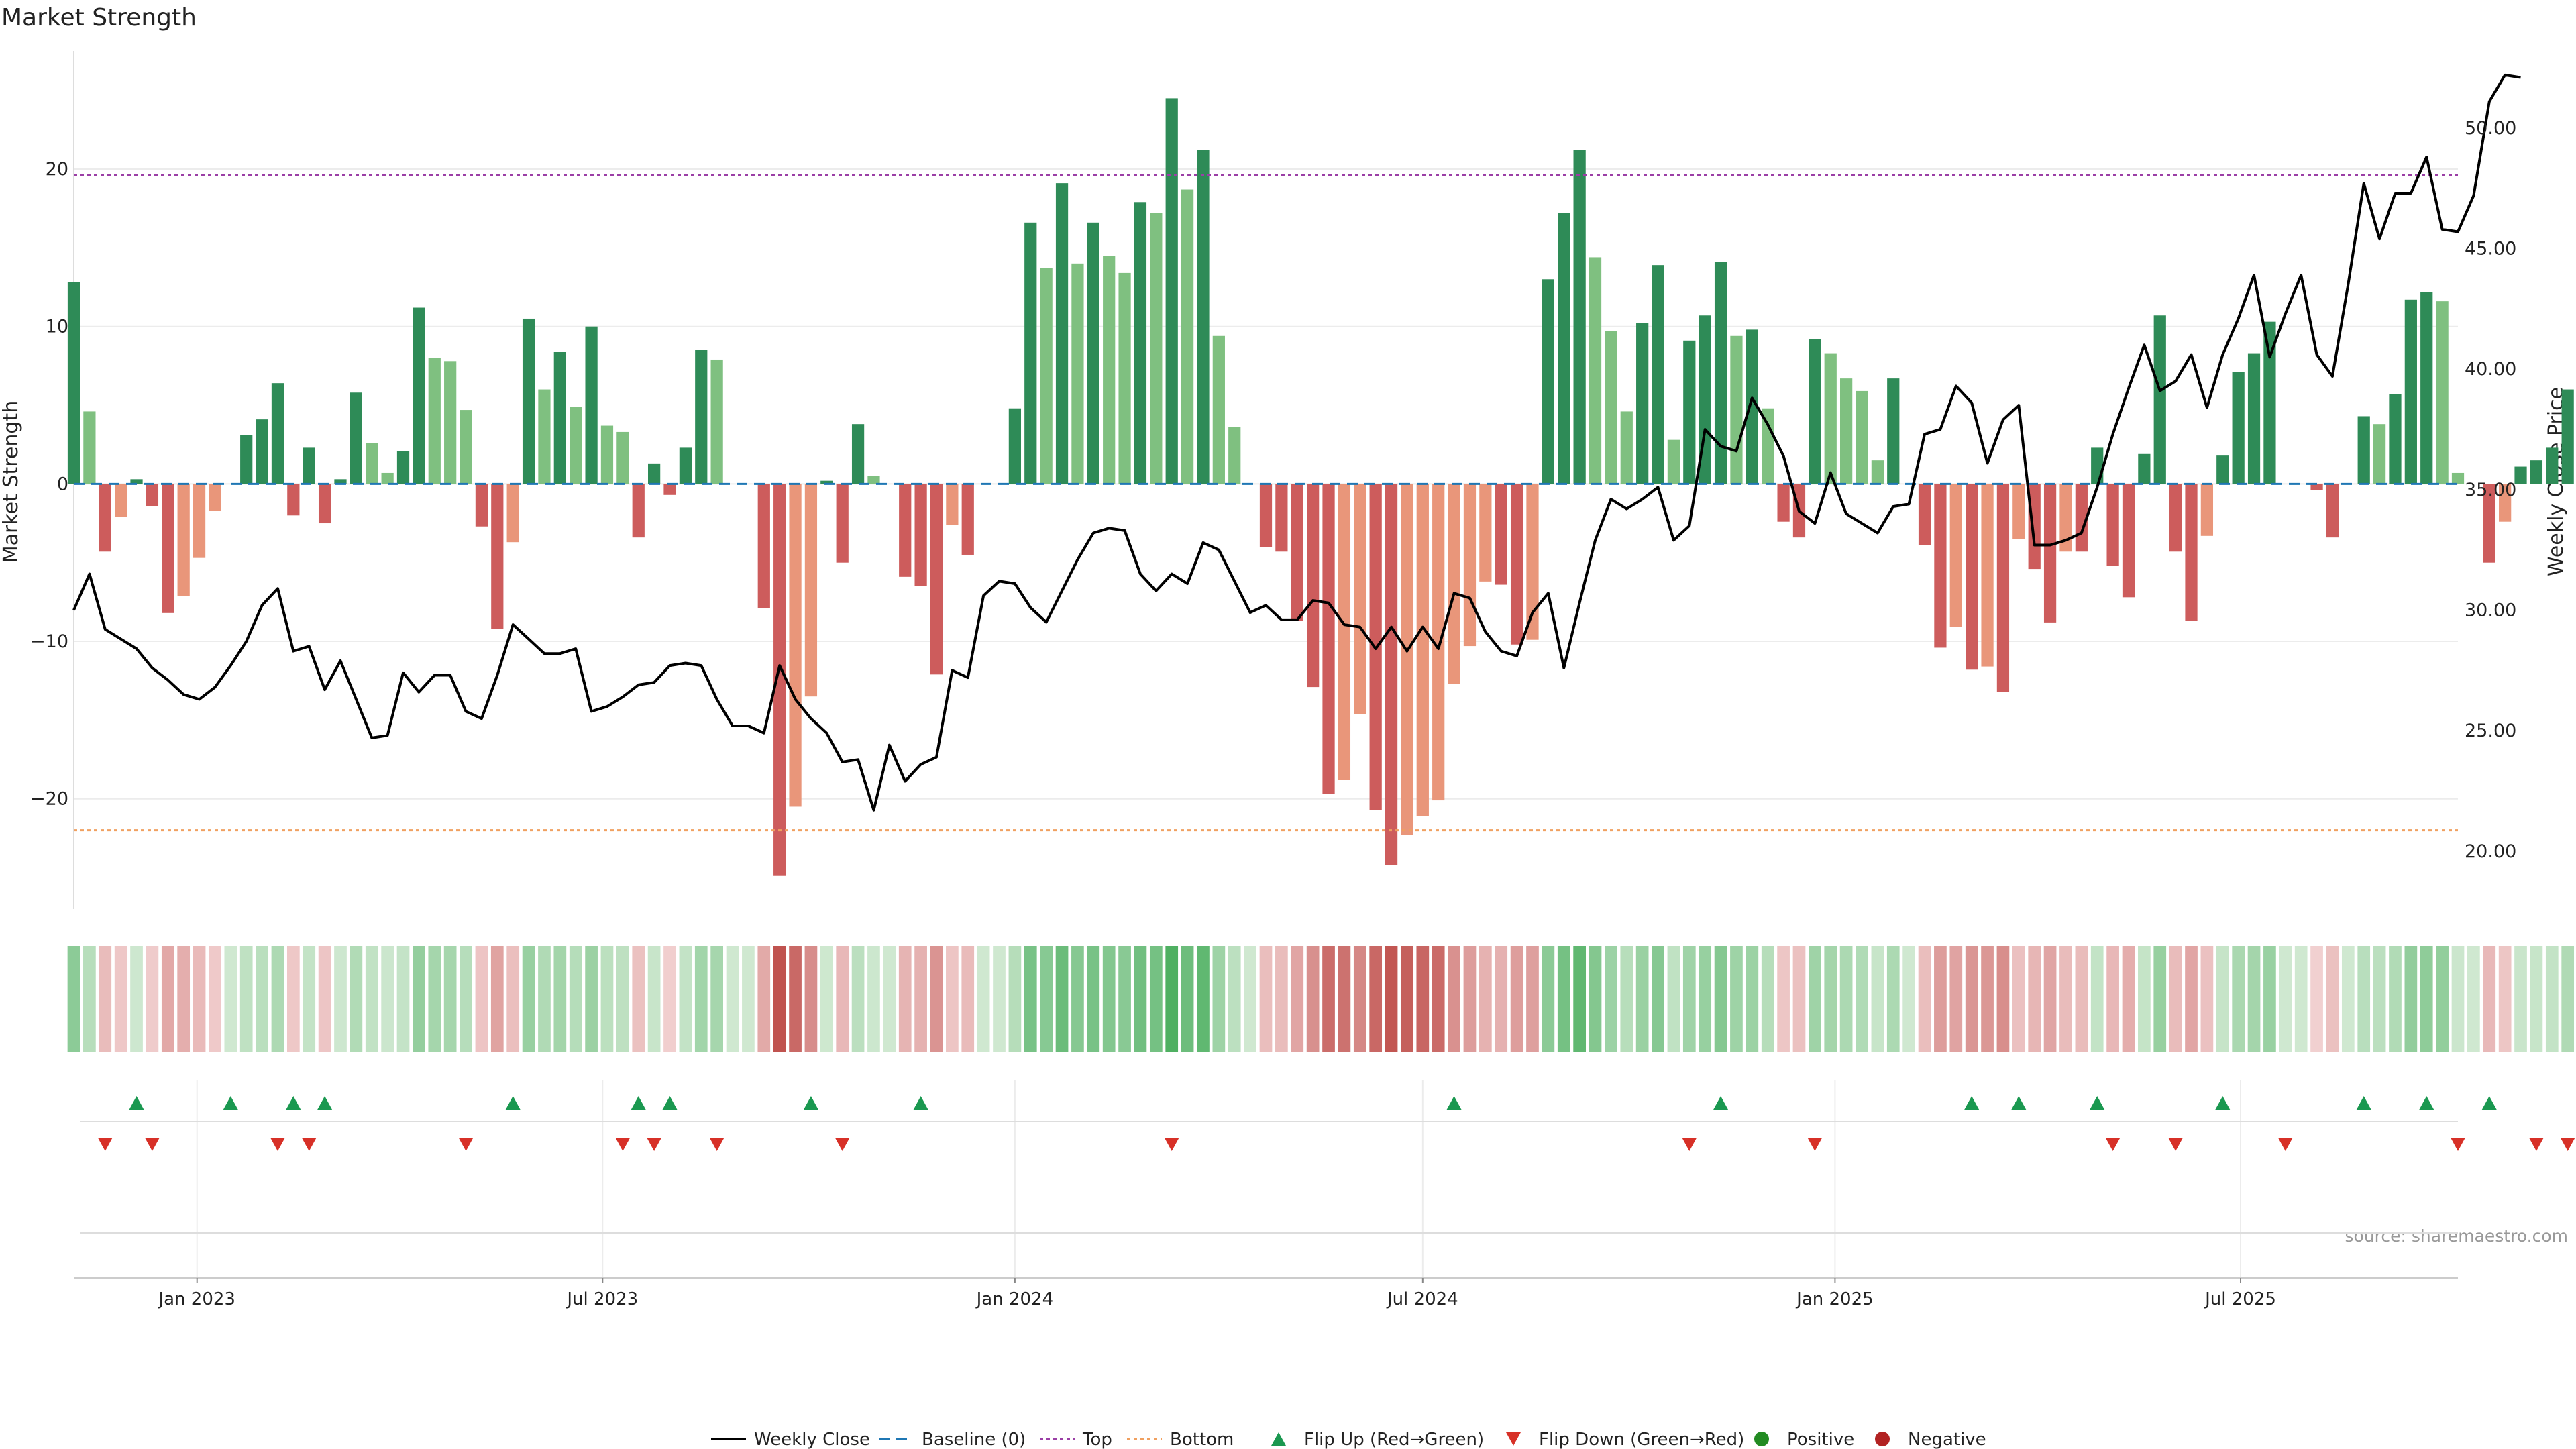 Image resolution: width=2576 pixels, height=1449 pixels. Describe the element at coordinates (11, 481) in the screenshot. I see `y-axis-label: Market Strength` at that location.